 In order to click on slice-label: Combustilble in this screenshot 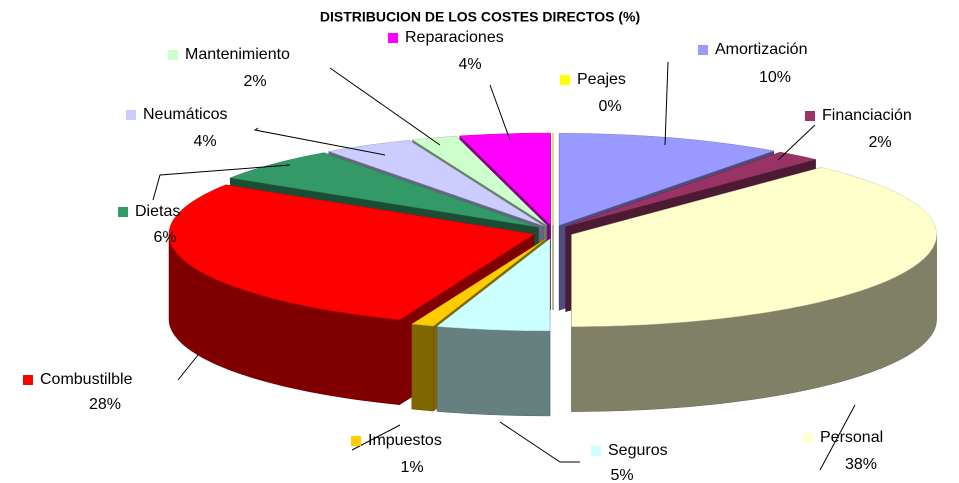, I will do `click(86, 379)`.